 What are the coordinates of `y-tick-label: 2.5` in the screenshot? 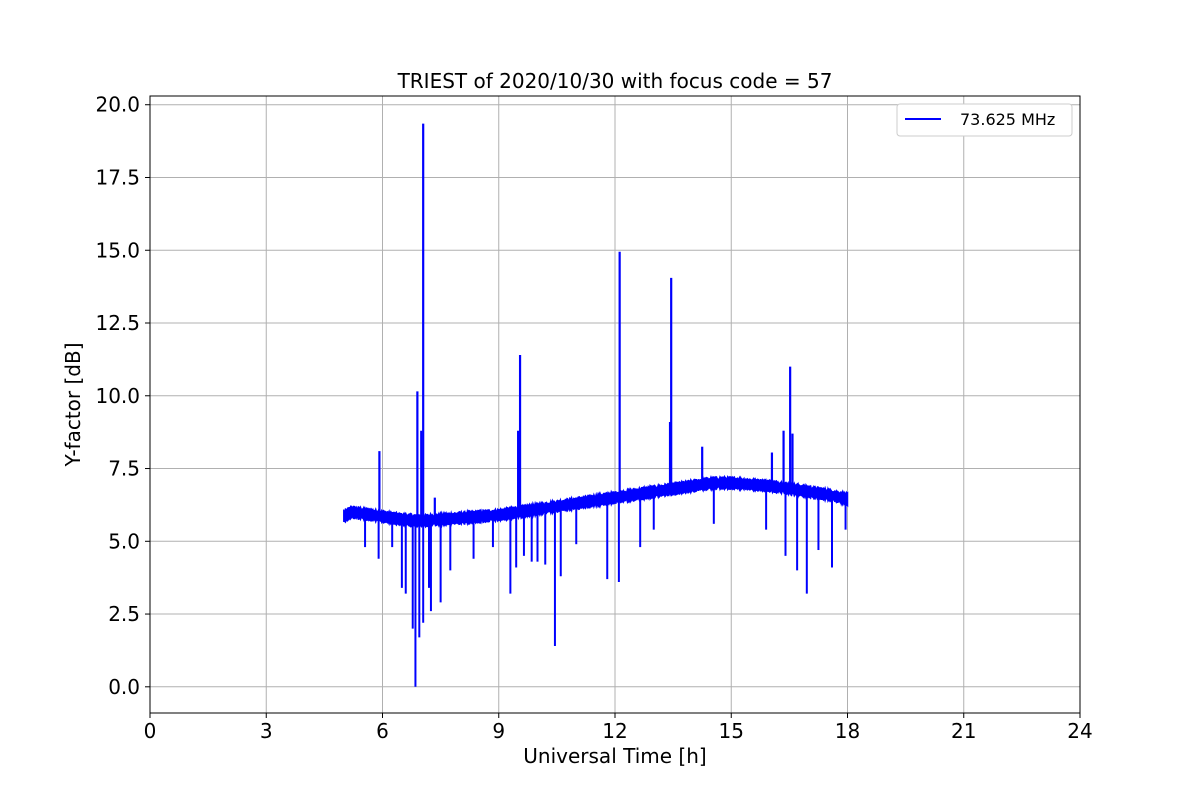 It's located at (124, 614).